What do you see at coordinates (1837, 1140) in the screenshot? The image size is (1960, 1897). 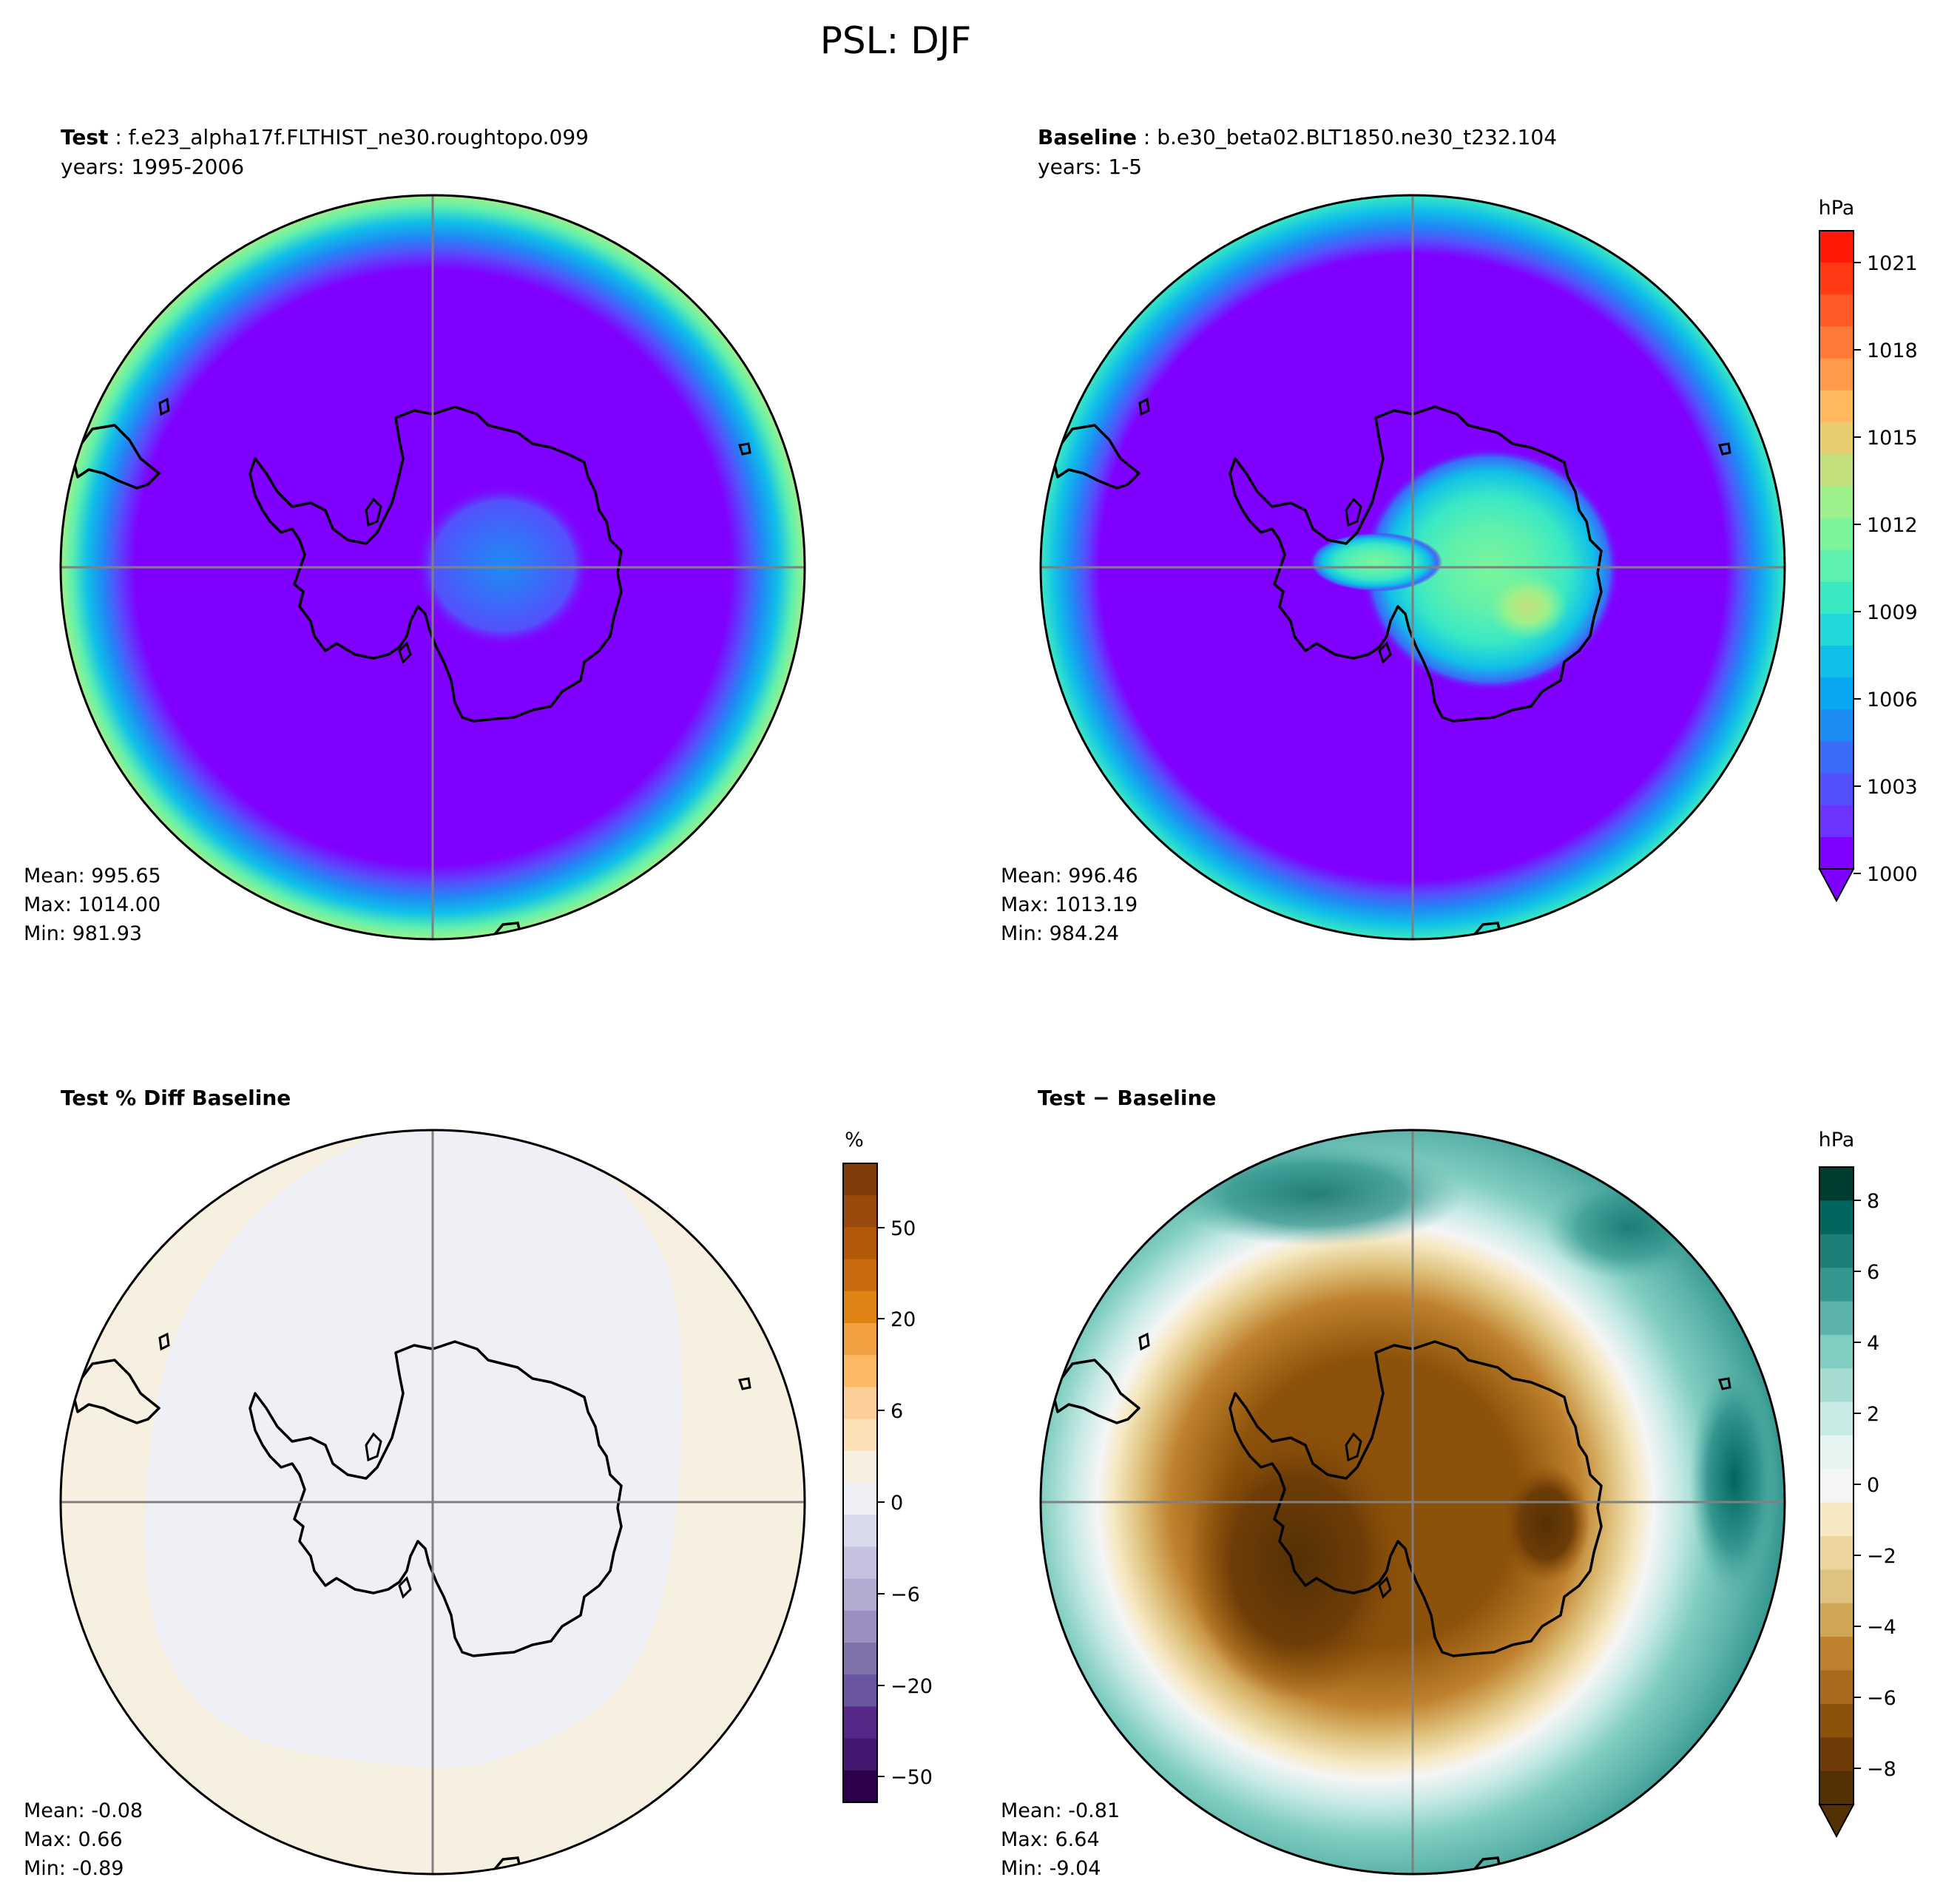 I see `colorbar-diff-unit: hPa` at bounding box center [1837, 1140].